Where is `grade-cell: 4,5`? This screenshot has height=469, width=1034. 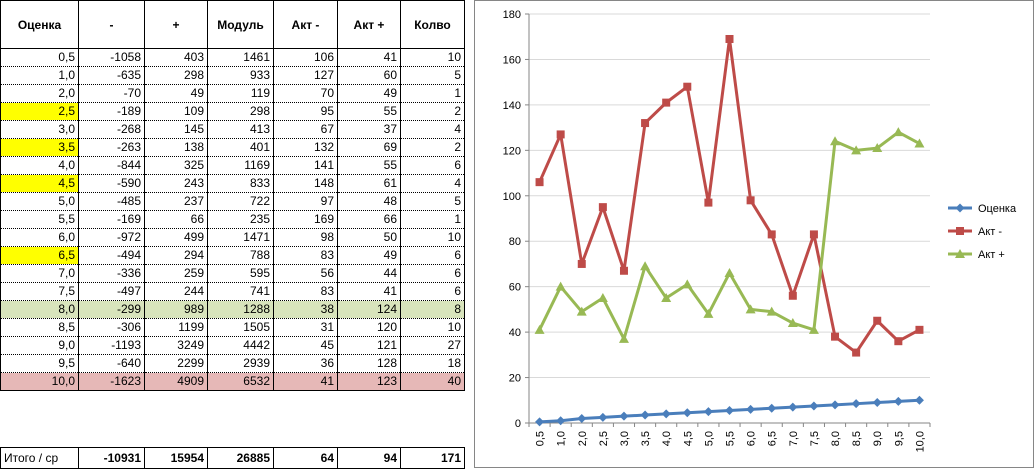 grade-cell: 4,5 is located at coordinates (39, 183).